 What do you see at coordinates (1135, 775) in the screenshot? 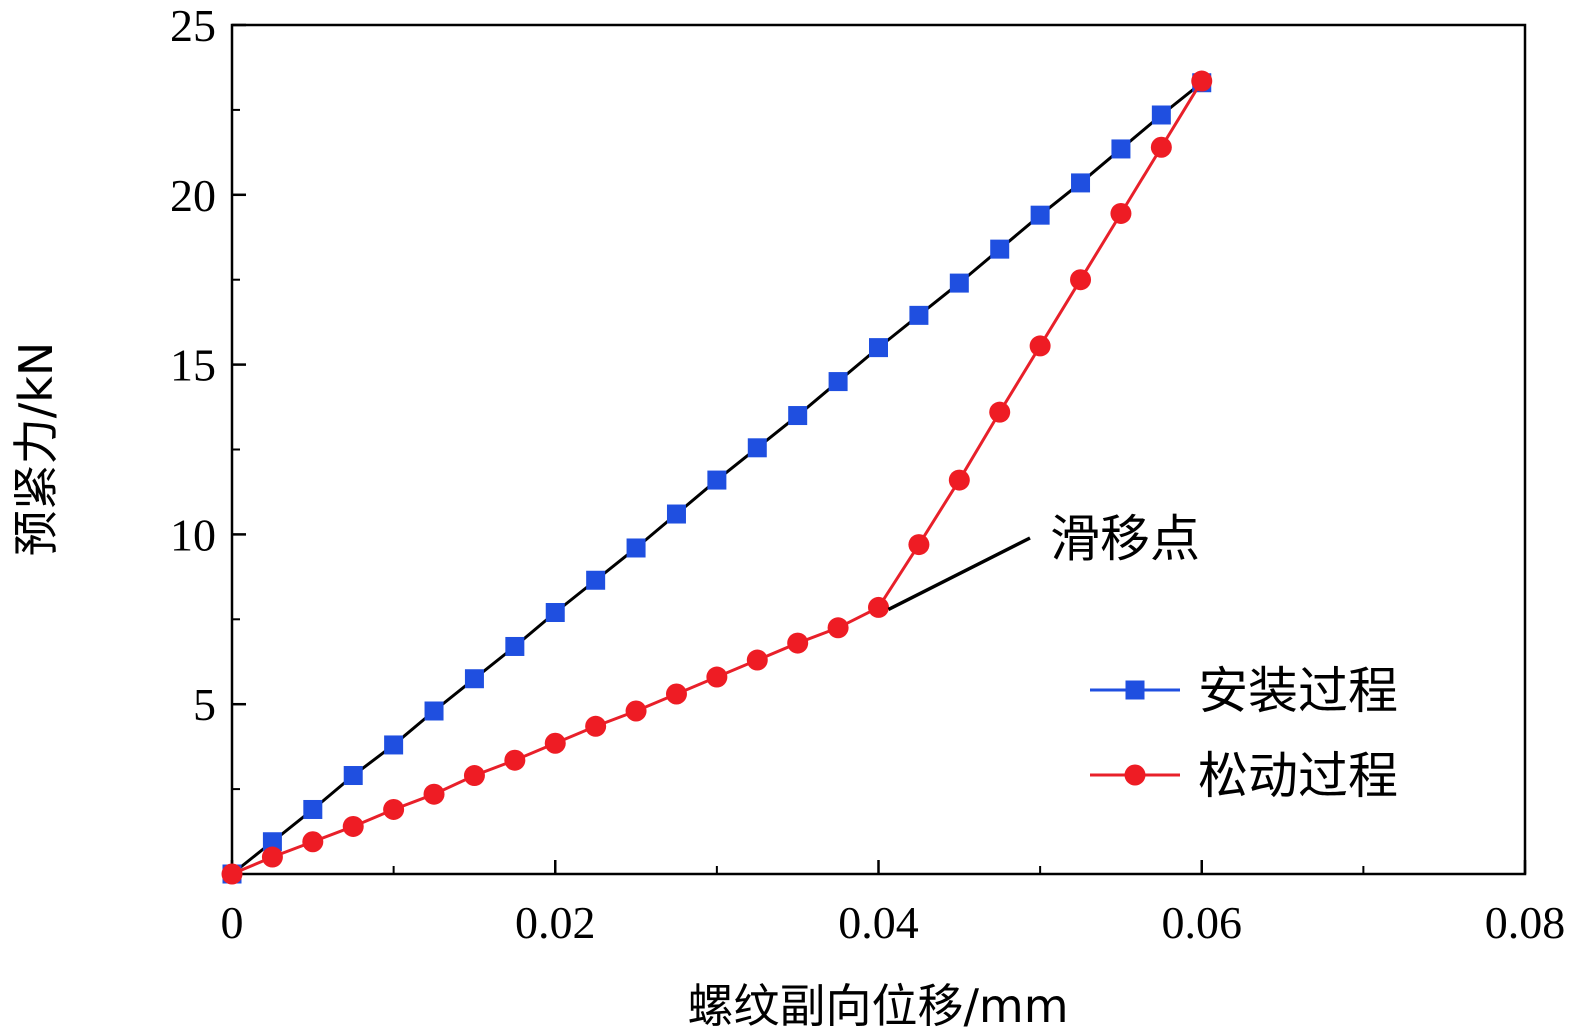
I see `legend-marker-circle` at bounding box center [1135, 775].